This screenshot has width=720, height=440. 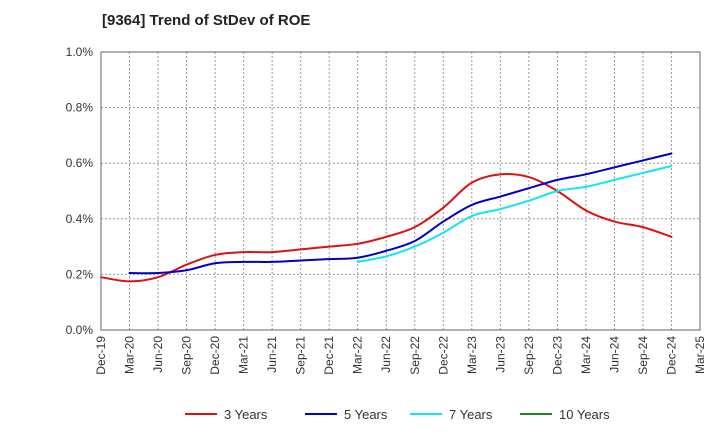 What do you see at coordinates (386, 354) in the screenshot?
I see `x-tick-label: Jun-22` at bounding box center [386, 354].